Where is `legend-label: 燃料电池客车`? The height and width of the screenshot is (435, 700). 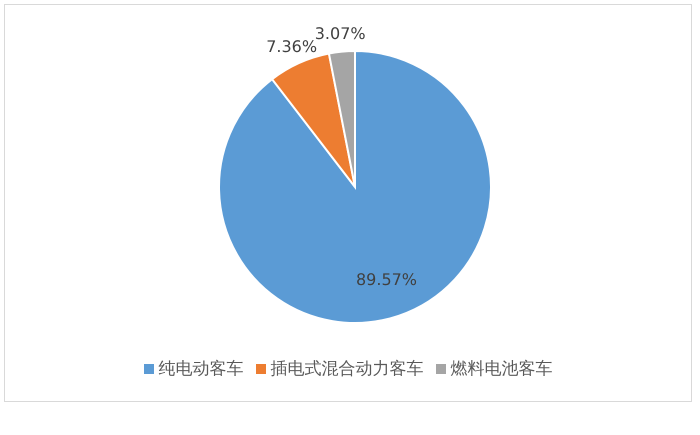 legend-label: 燃料电池客车 is located at coordinates (501, 369).